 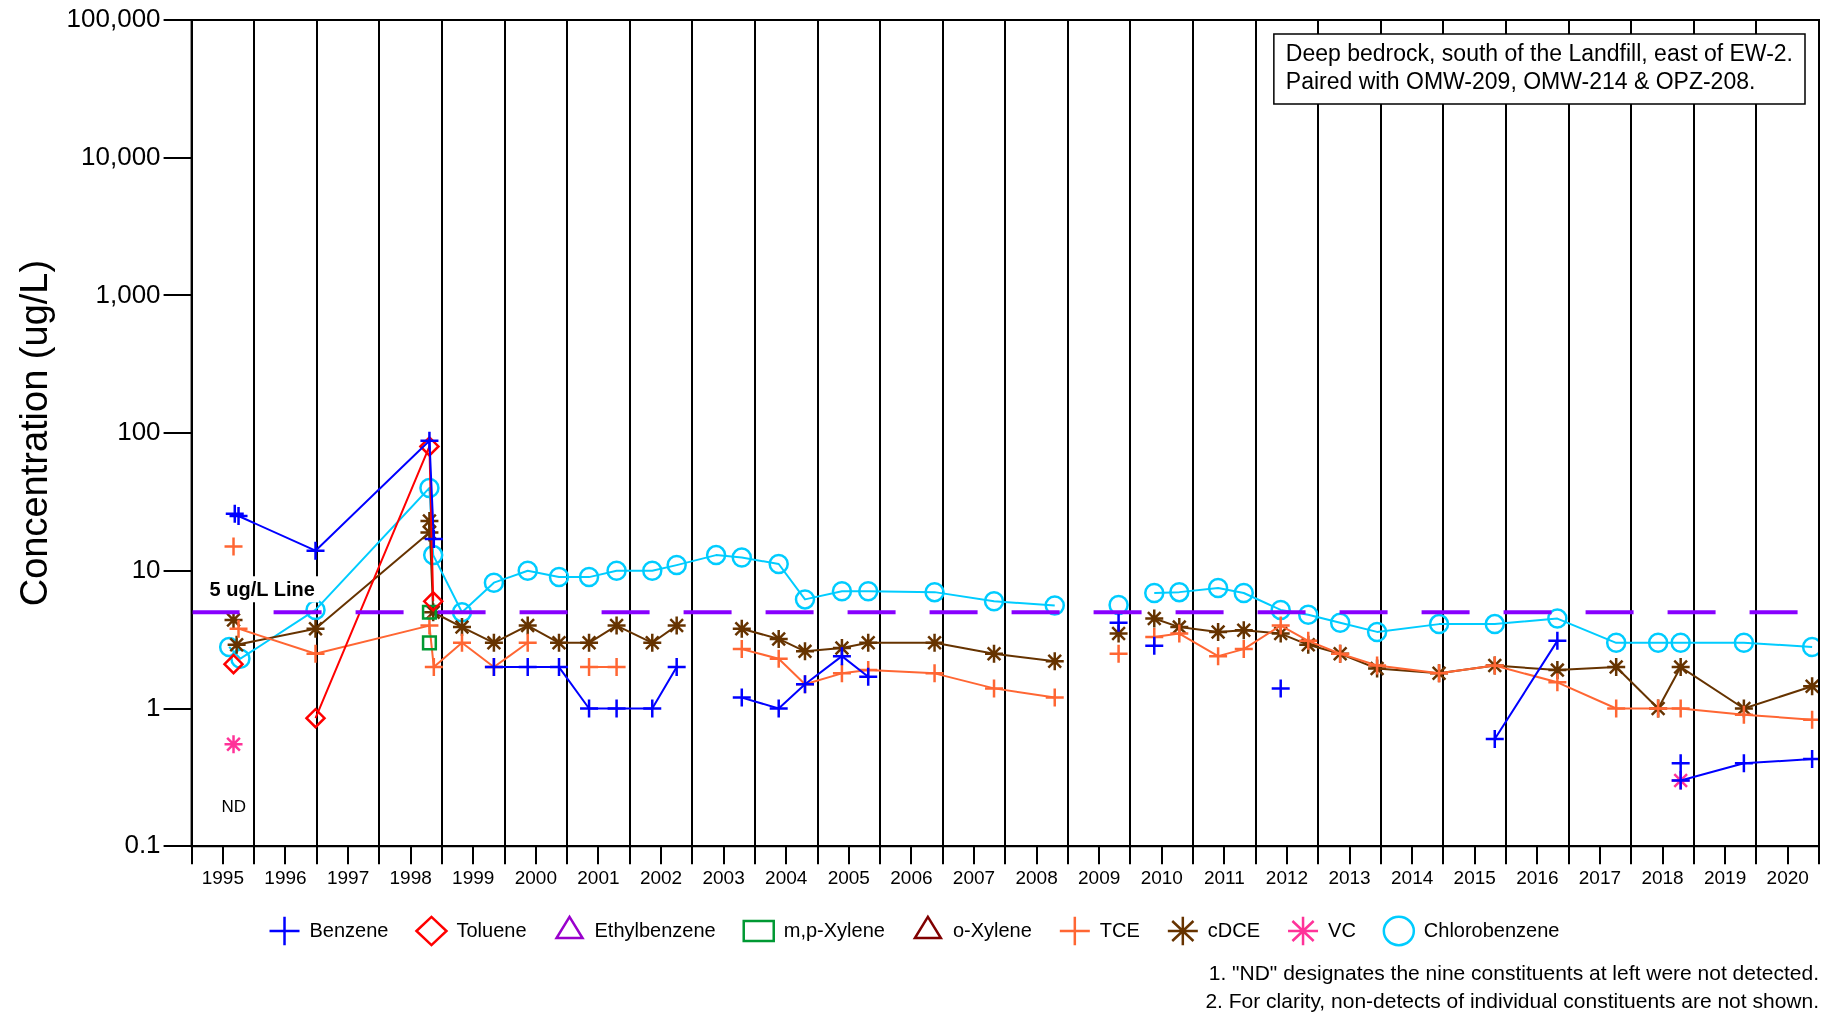 I want to click on x-tick-label: 2015, so click(x=1474, y=877).